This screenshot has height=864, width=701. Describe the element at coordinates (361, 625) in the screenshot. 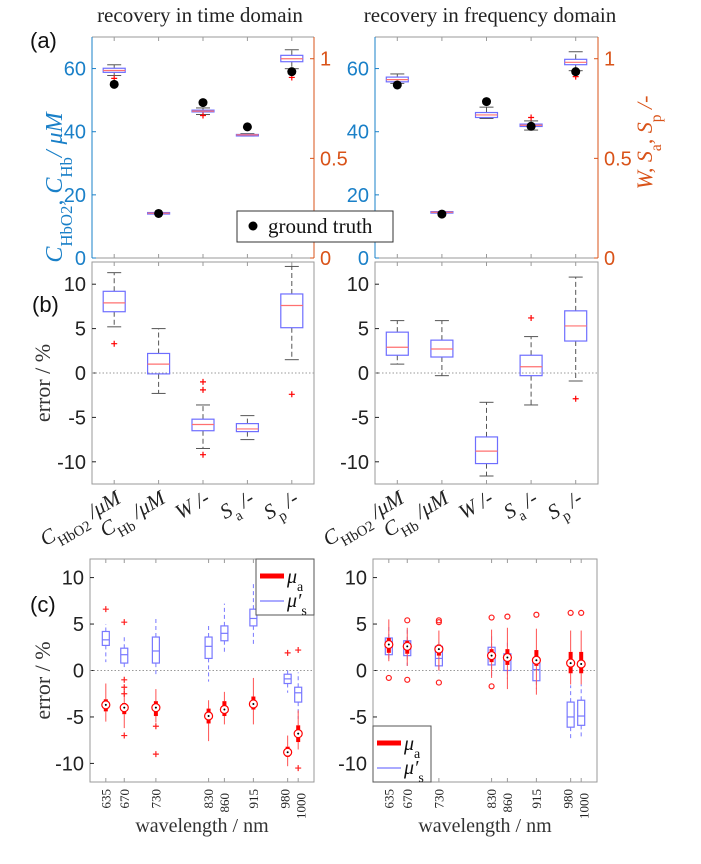

I see `y-tick-label: 5` at that location.